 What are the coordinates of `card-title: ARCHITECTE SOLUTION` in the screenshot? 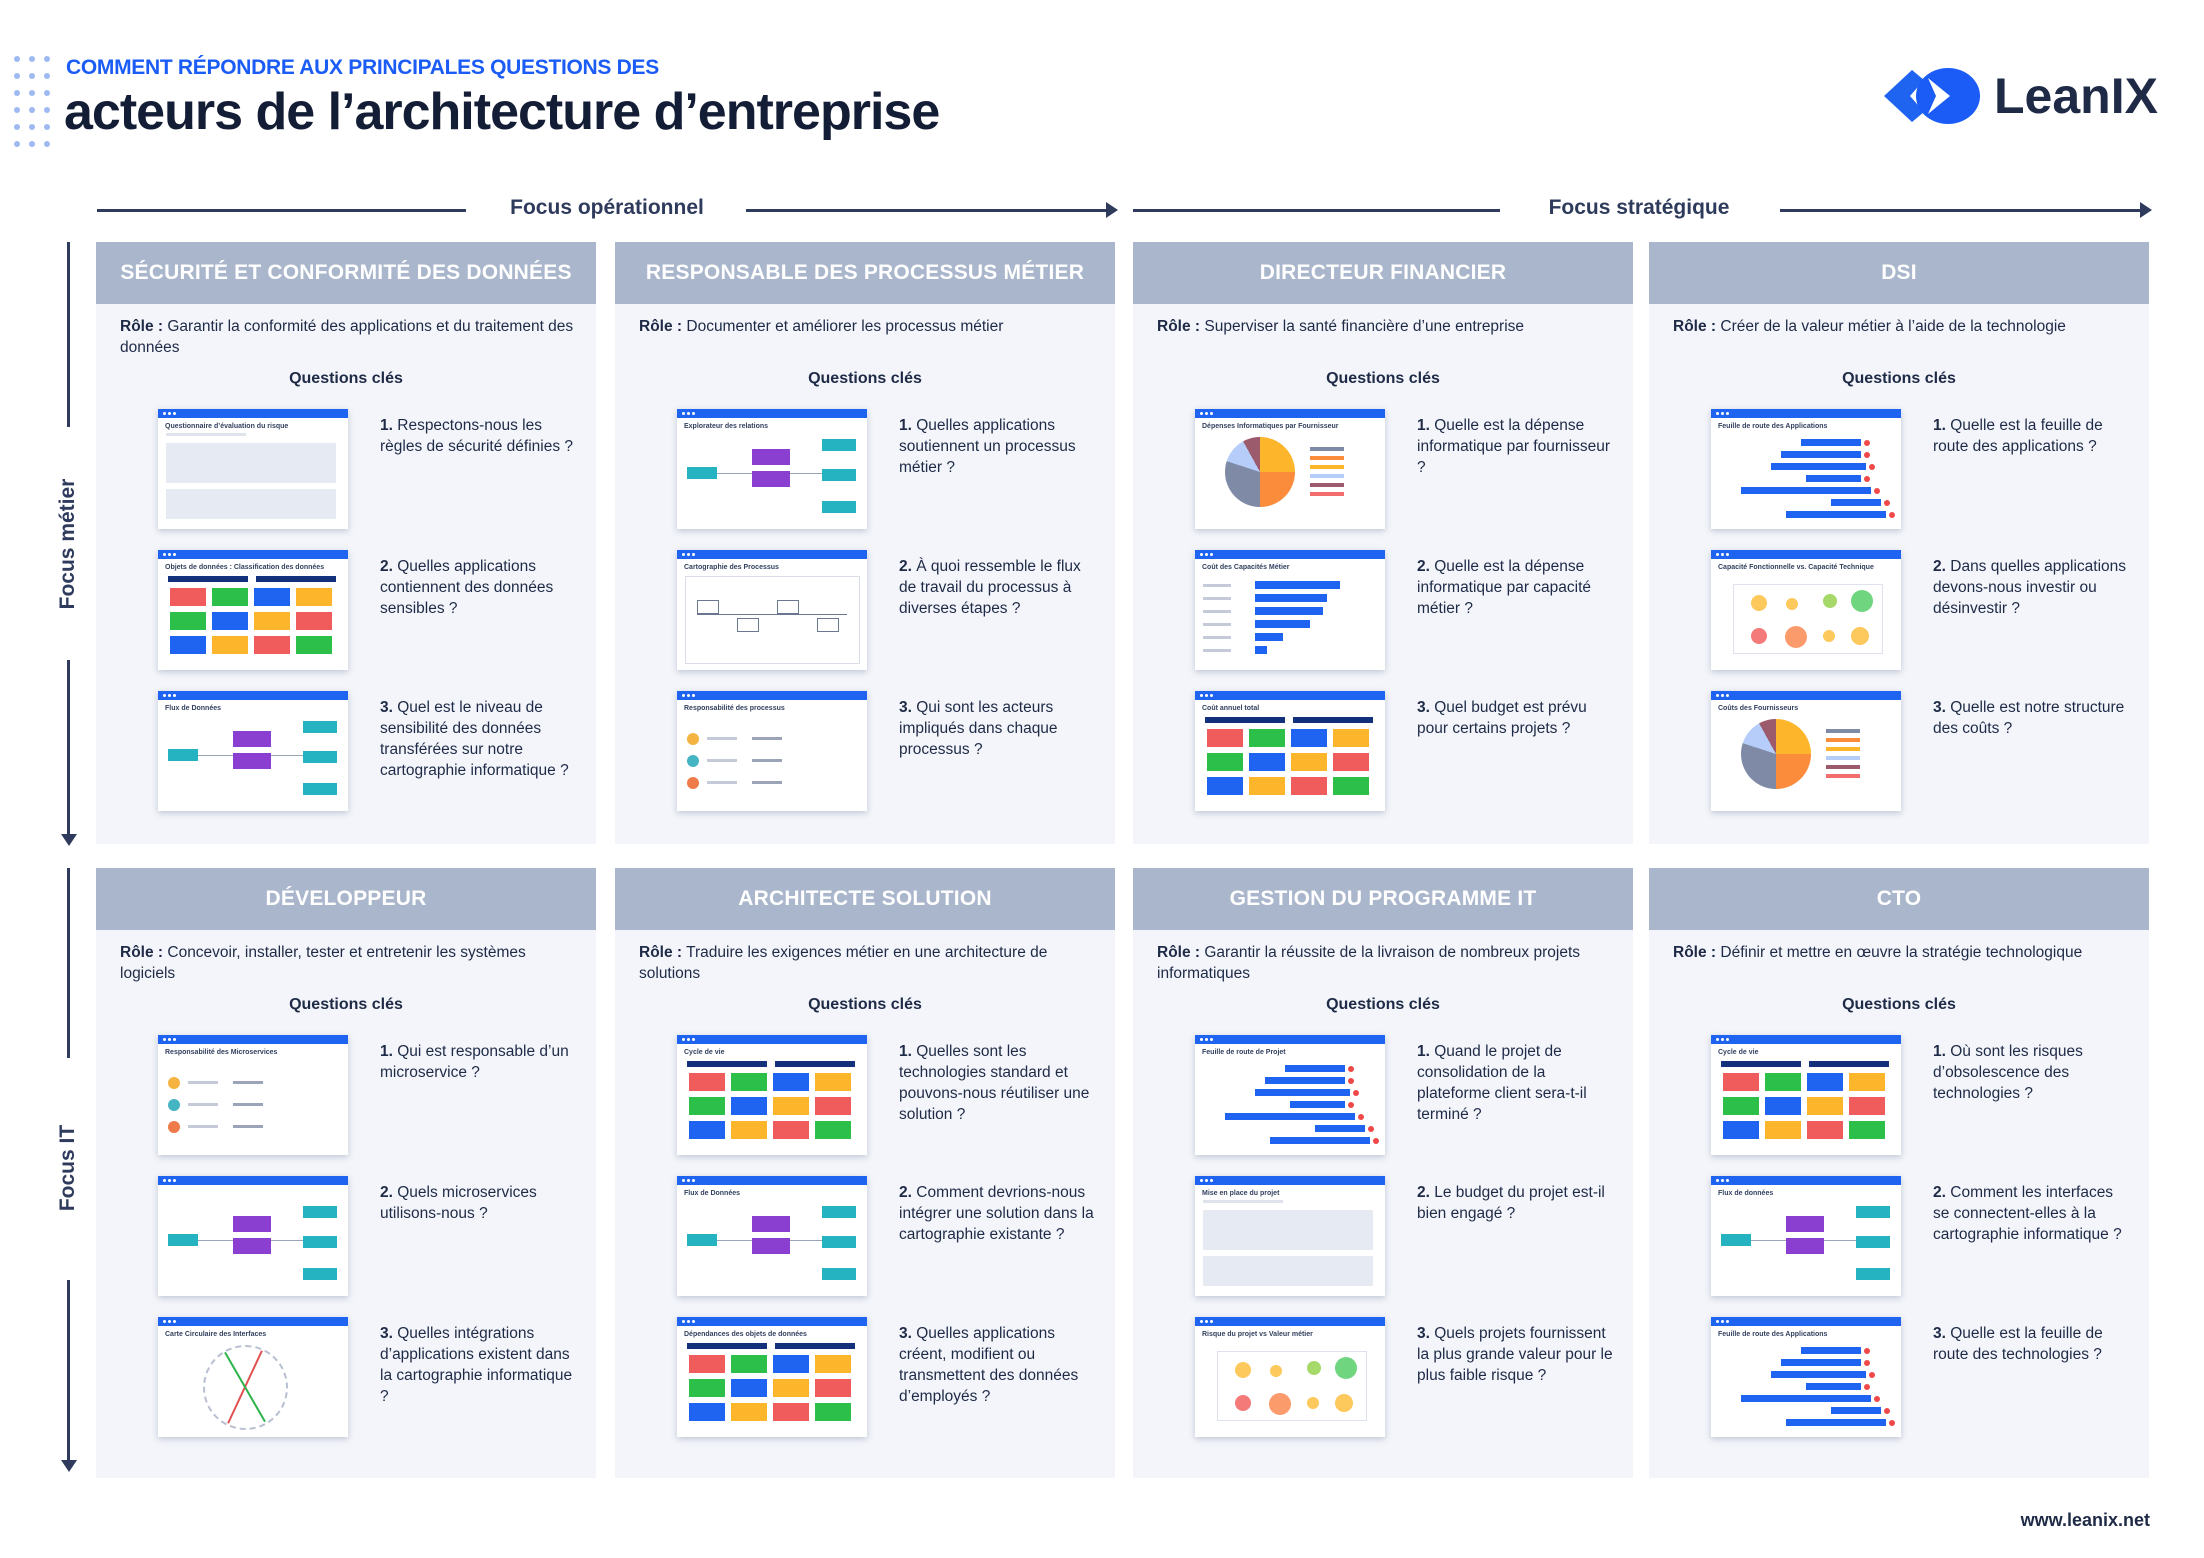 It's located at (865, 899).